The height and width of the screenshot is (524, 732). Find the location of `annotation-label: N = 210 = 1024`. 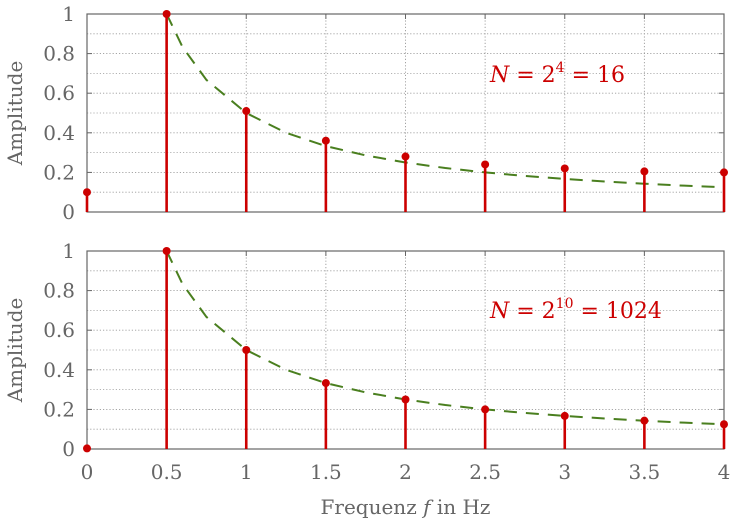

annotation-label: N = 210 = 1024 is located at coordinates (575, 310).